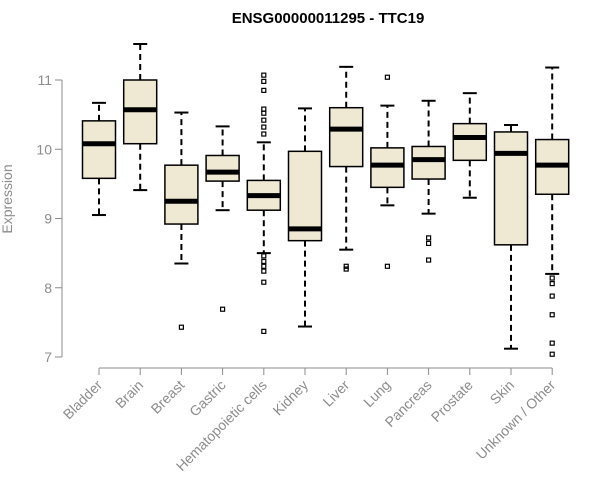  Describe the element at coordinates (376, 393) in the screenshot. I see `x-tick-label: Lung` at that location.